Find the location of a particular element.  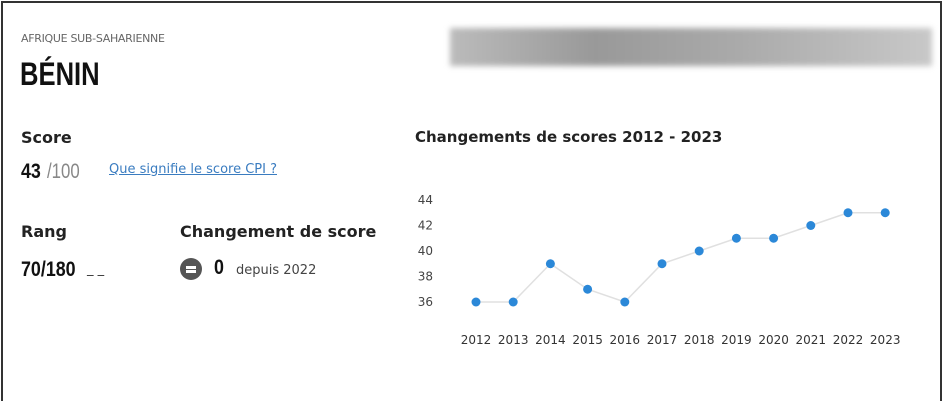

x-tick-label: 2019 is located at coordinates (736, 340).